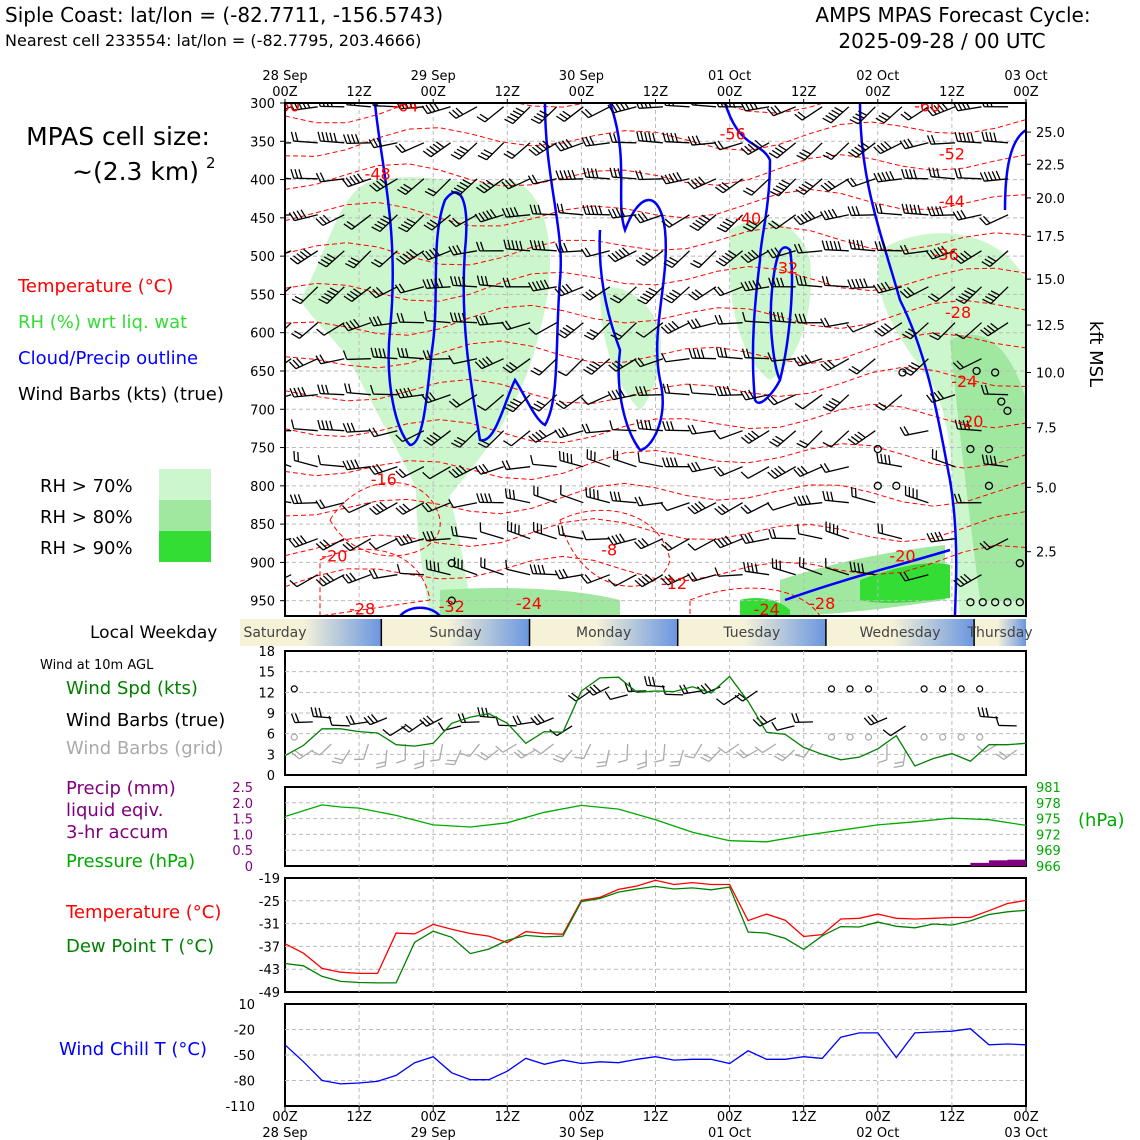 This screenshot has width=1140, height=1140. Describe the element at coordinates (877, 76) in the screenshot. I see `top-date-label: 02 Oct` at that location.